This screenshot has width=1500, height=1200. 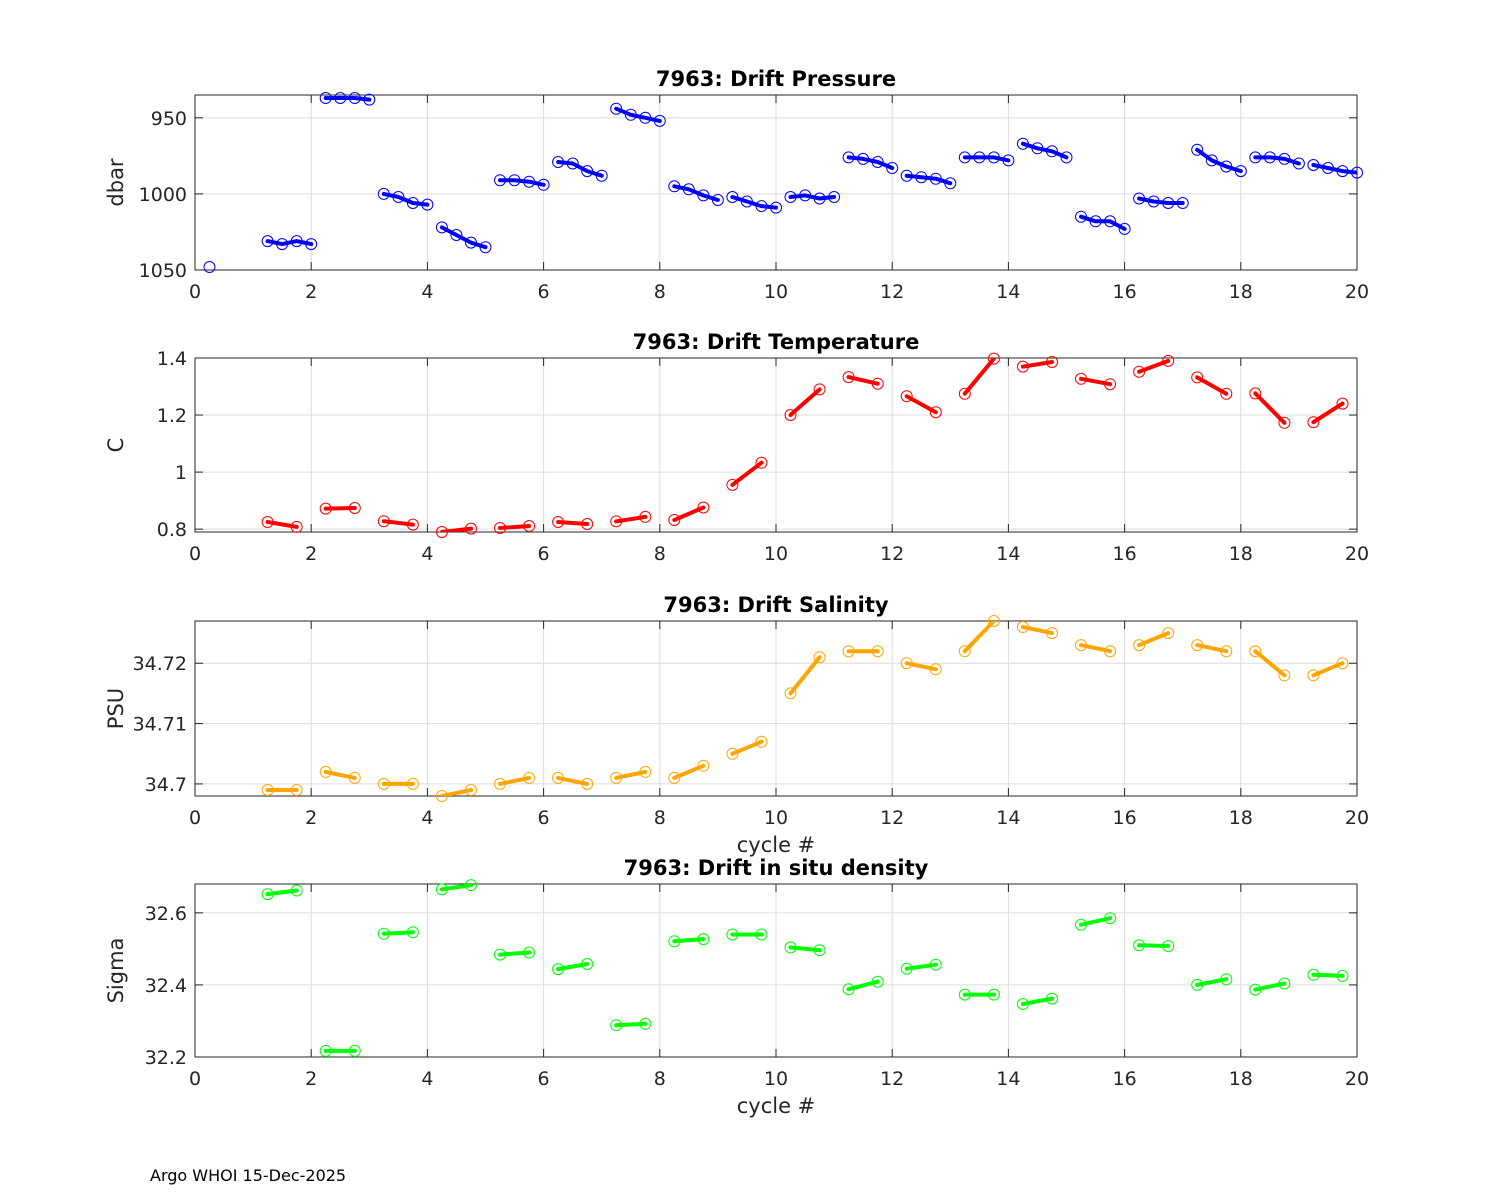 What do you see at coordinates (892, 292) in the screenshot?
I see `x-tick-label: 12` at bounding box center [892, 292].